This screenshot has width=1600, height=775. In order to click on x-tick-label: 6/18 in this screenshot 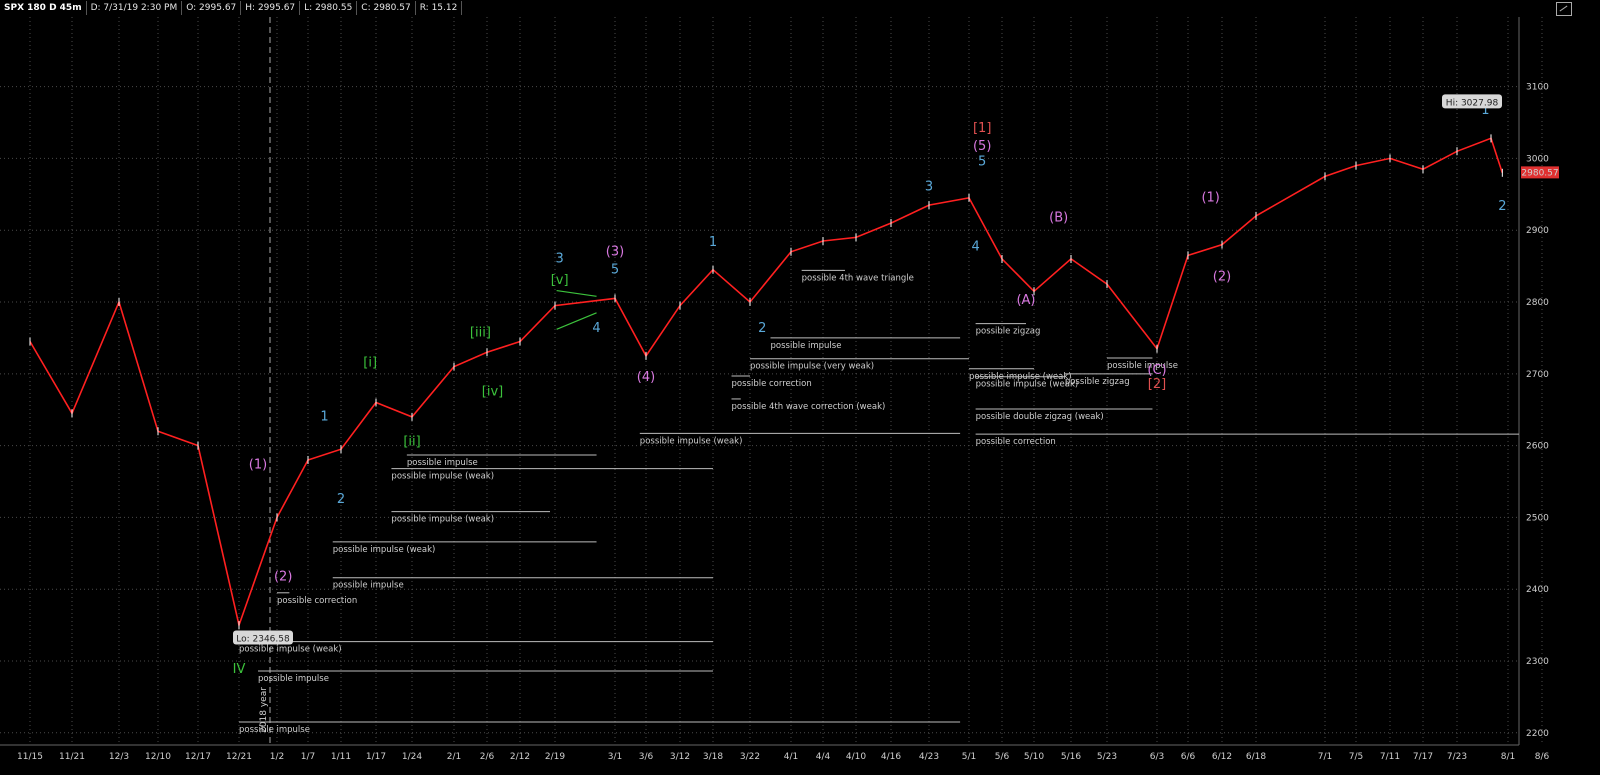, I will do `click(1256, 757)`.